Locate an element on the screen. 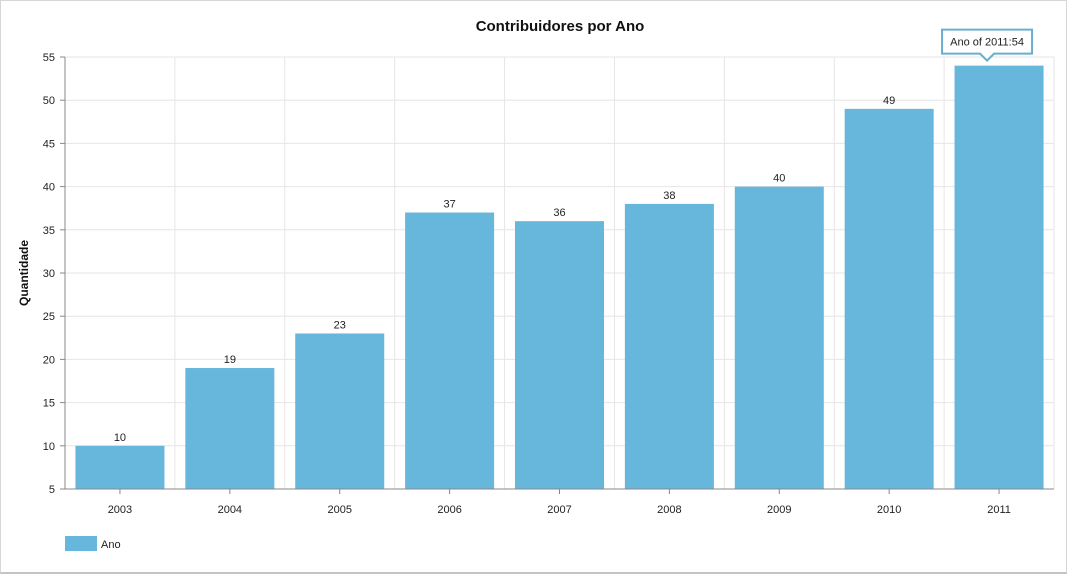  bar-2009 is located at coordinates (779, 337).